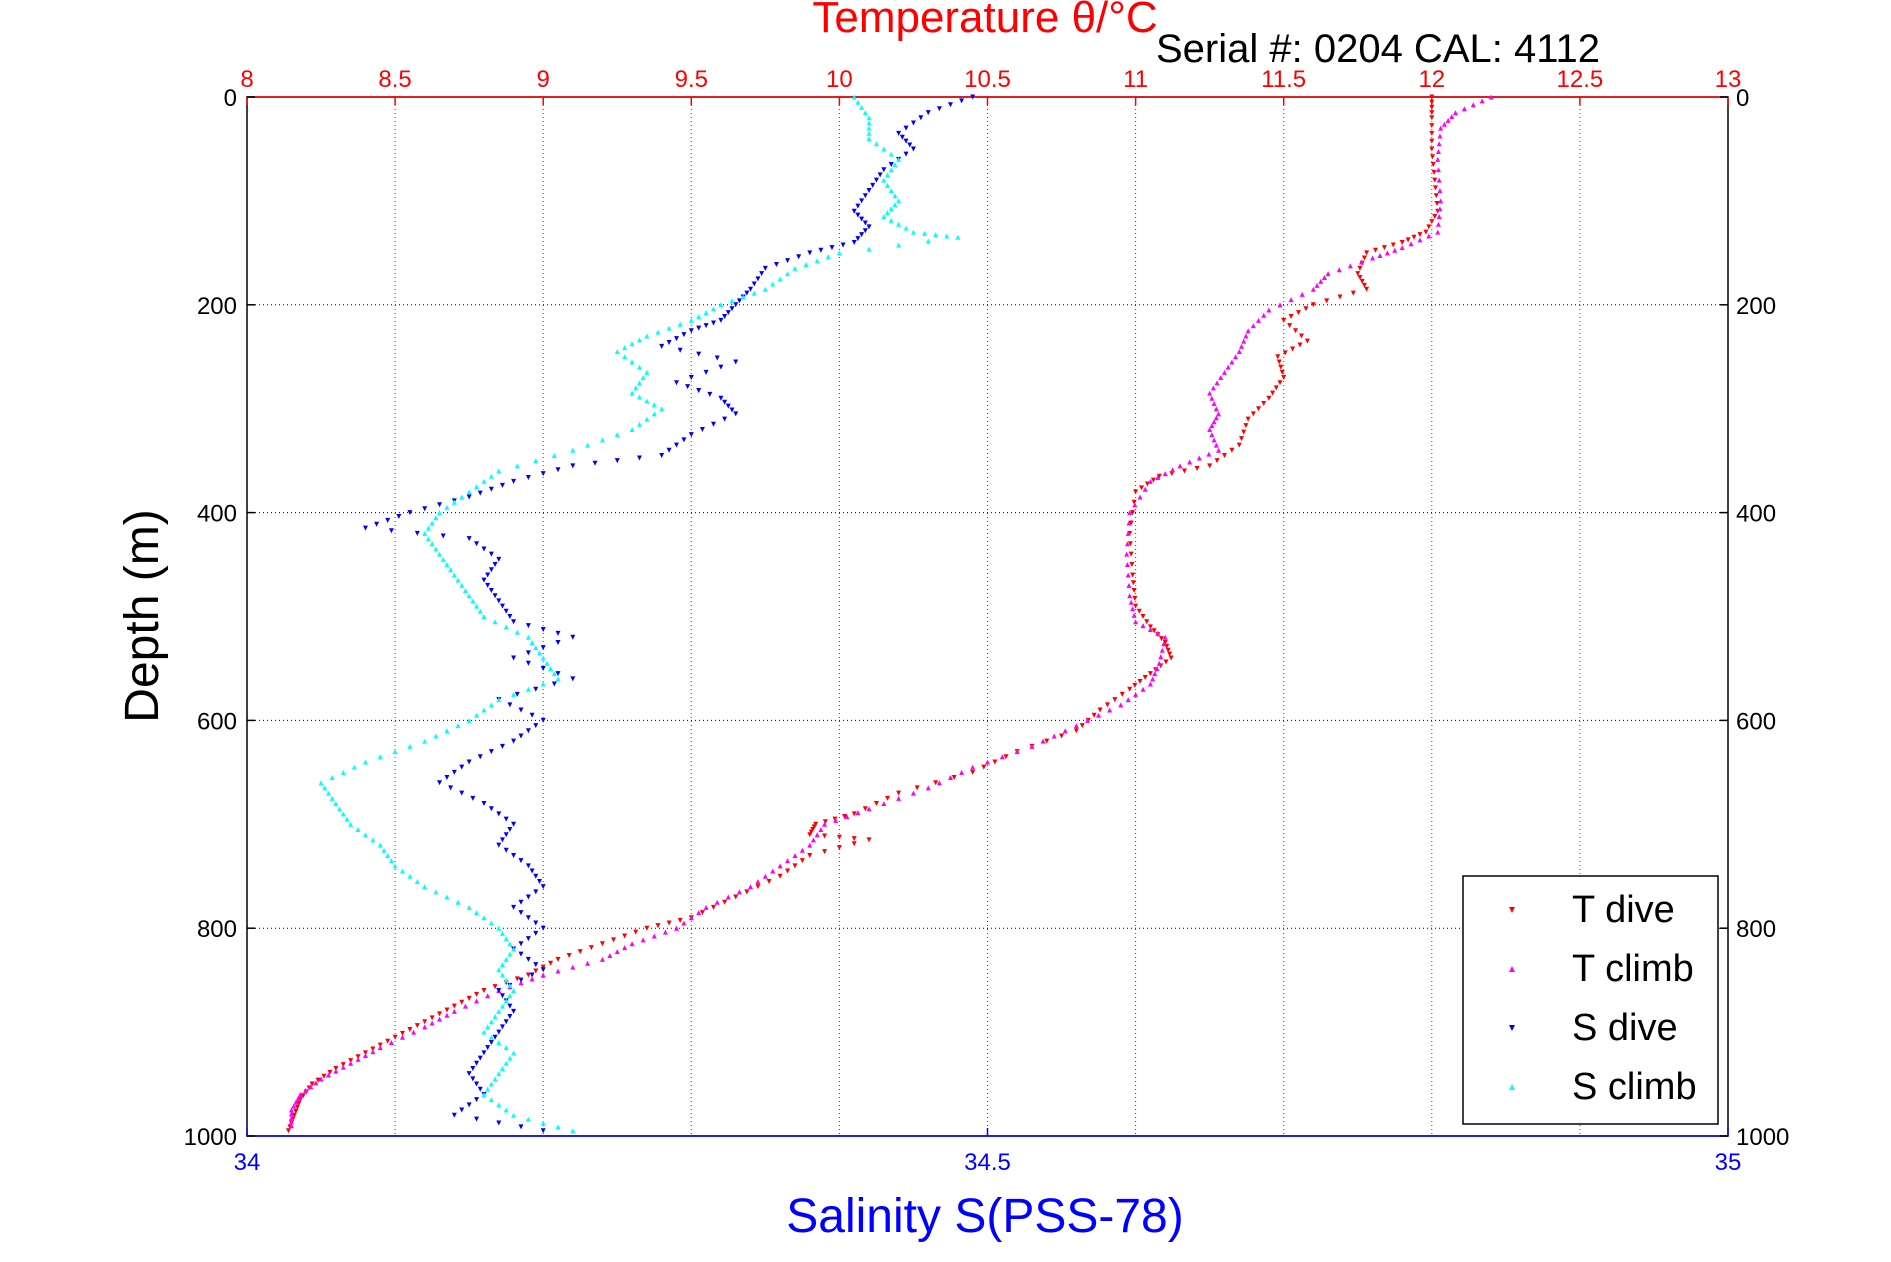  What do you see at coordinates (1728, 79) in the screenshot?
I see `top-tick-label: 13` at bounding box center [1728, 79].